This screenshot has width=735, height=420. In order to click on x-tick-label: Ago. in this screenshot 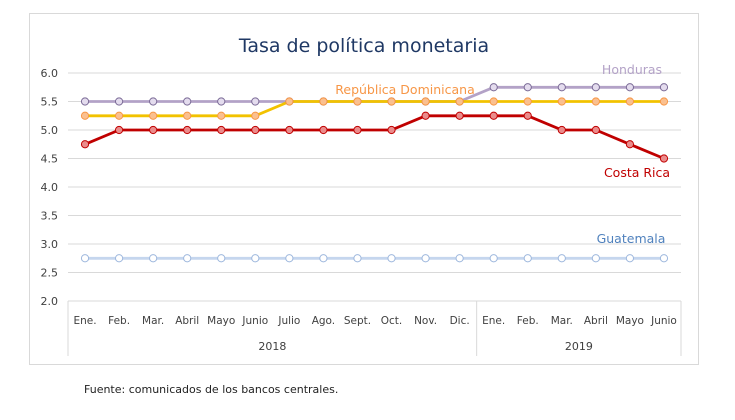, I will do `click(323, 321)`.